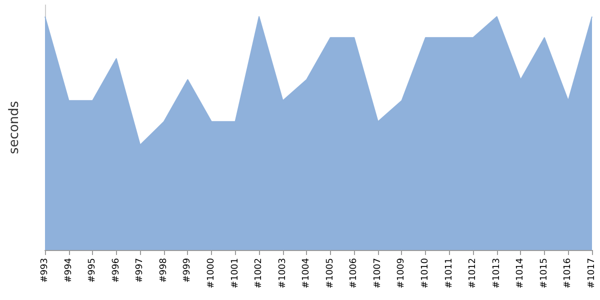 Image resolution: width=600 pixels, height=300 pixels. I want to click on x-tick-label: #999, so click(187, 270).